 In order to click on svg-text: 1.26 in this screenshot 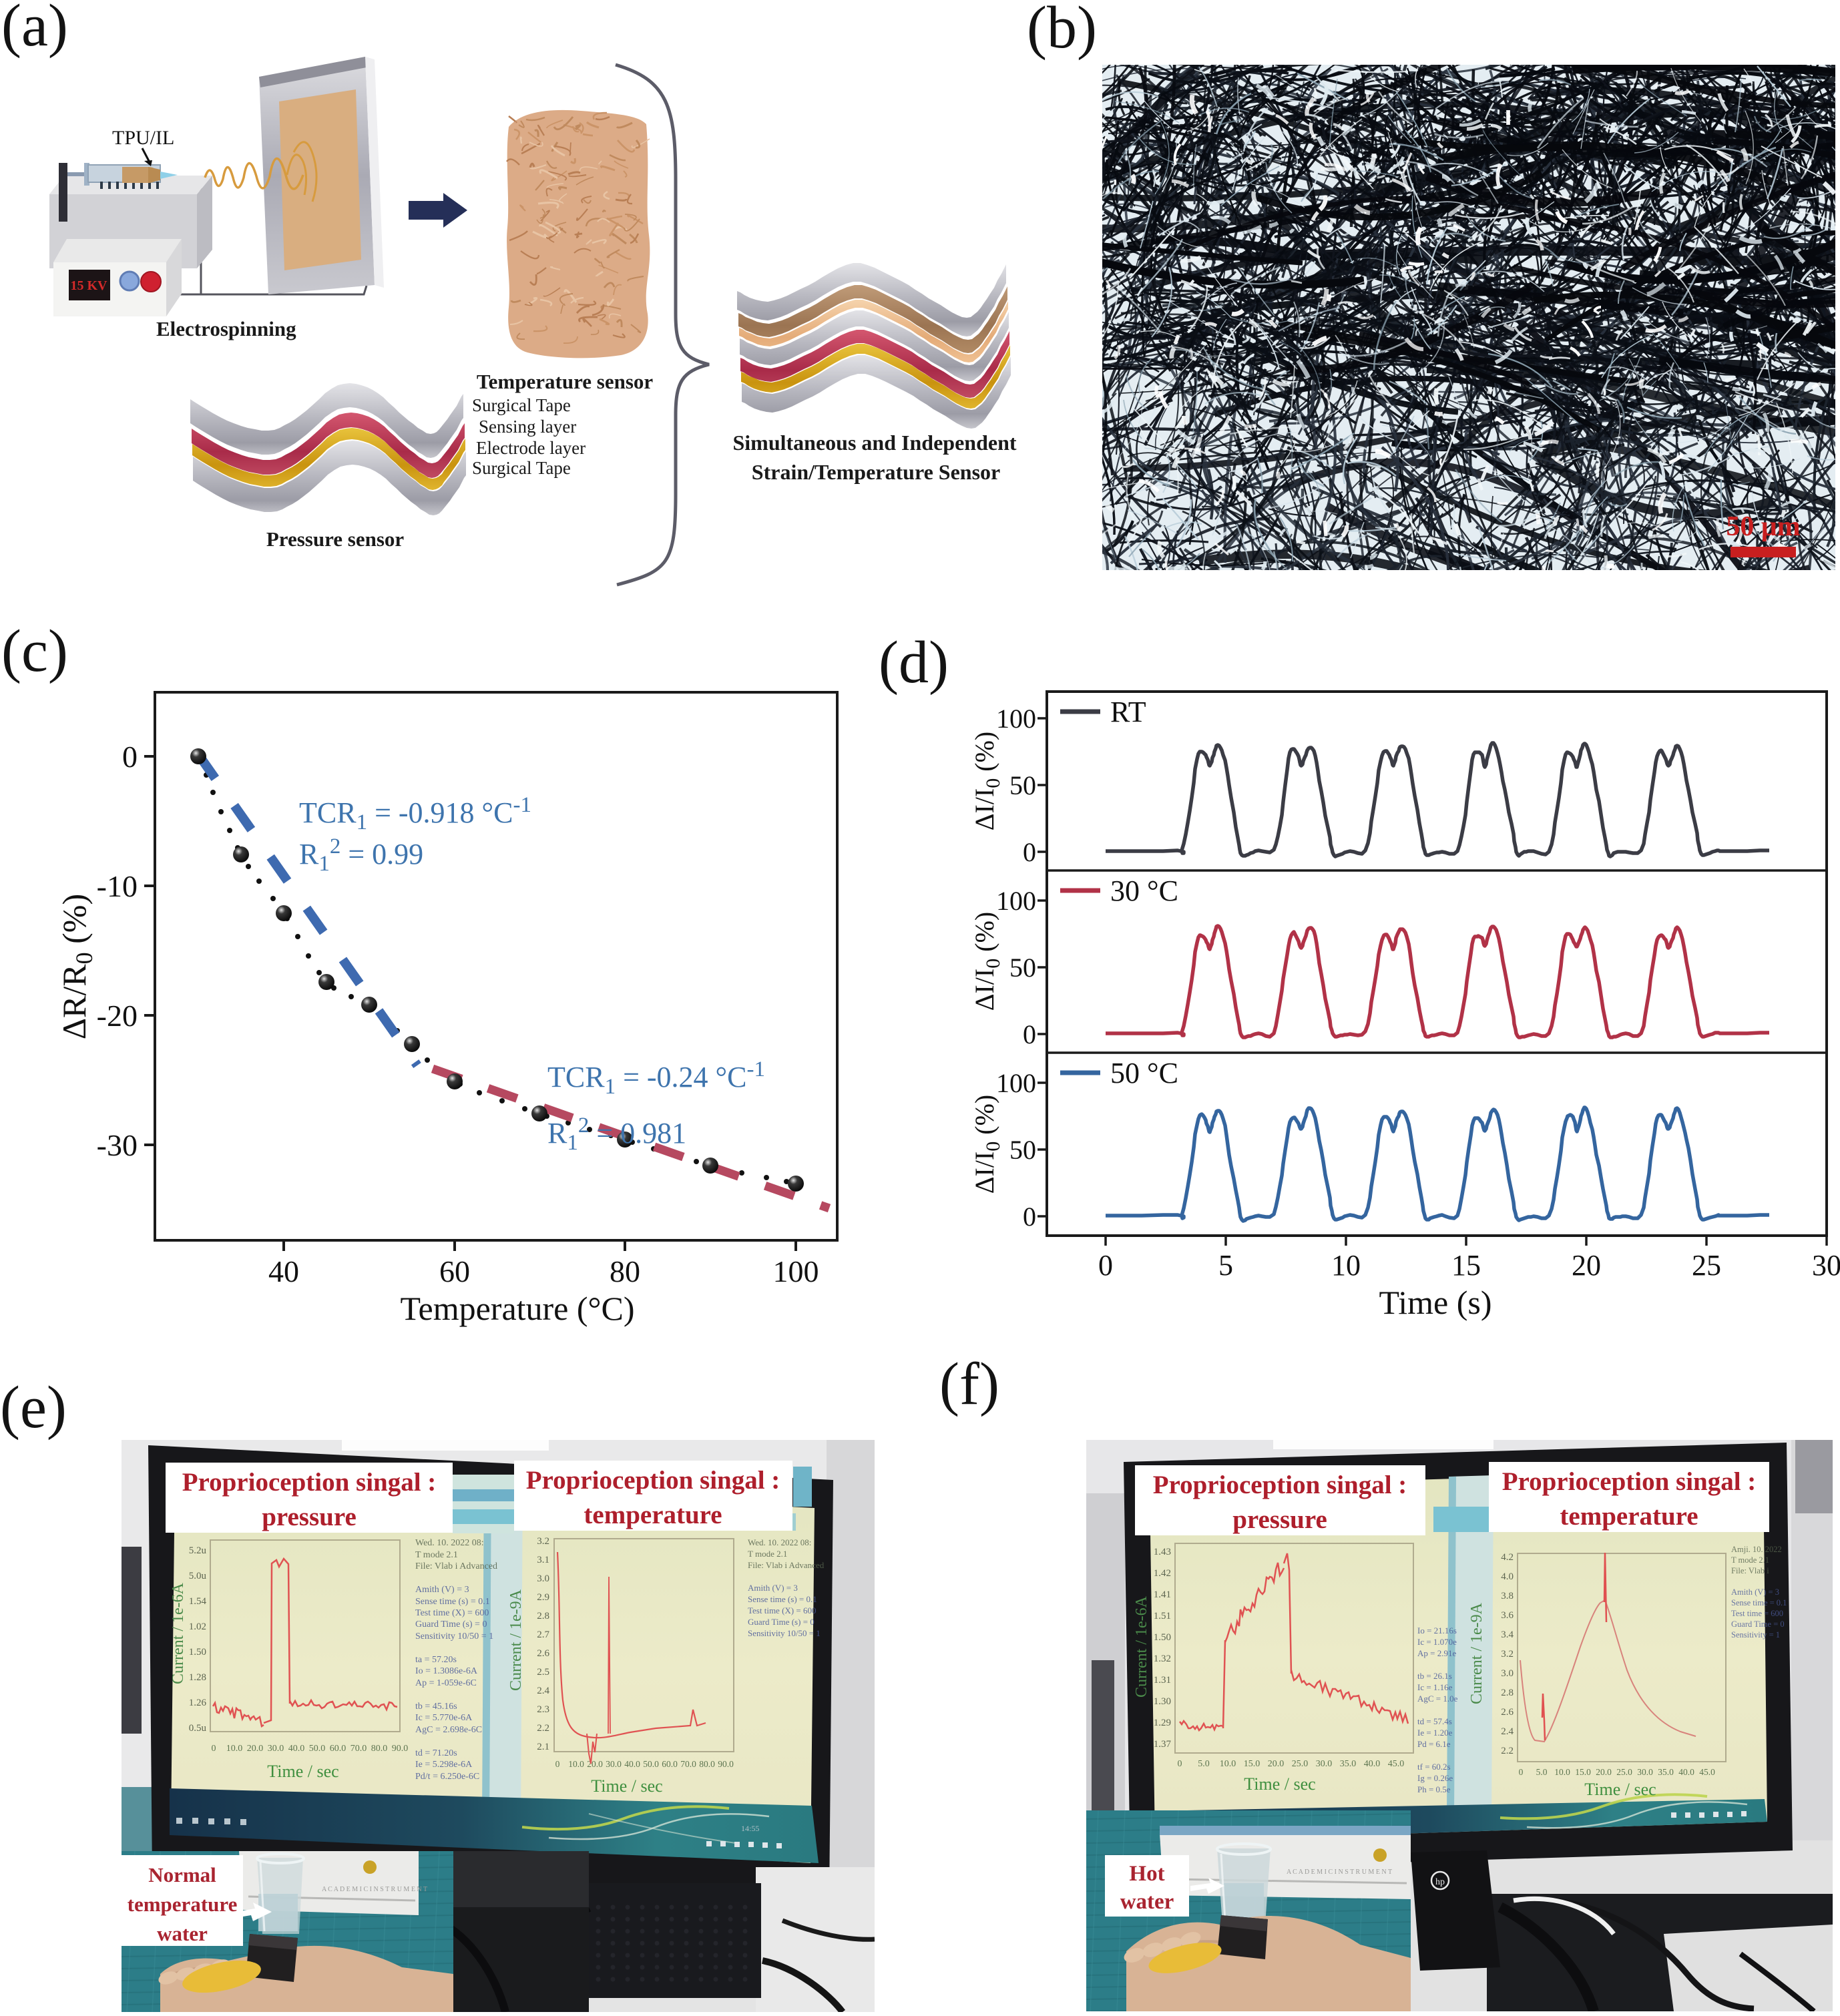, I will do `click(198, 1703)`.